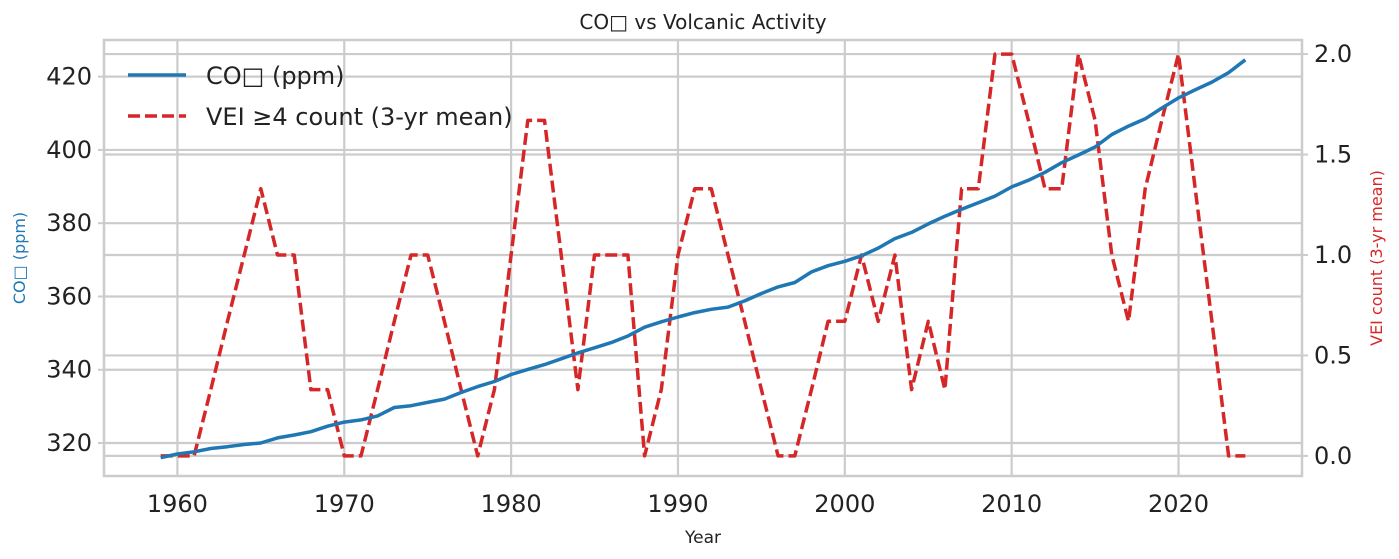  Describe the element at coordinates (1178, 504) in the screenshot. I see `x-tick-label: 2020` at that location.